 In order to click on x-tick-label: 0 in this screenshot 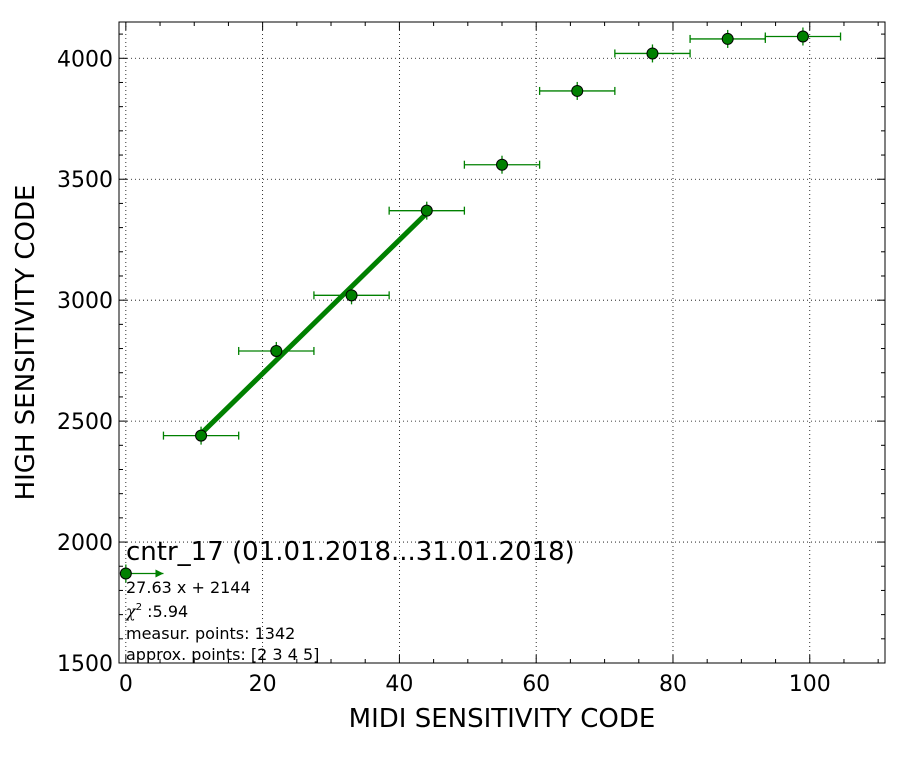, I will do `click(126, 684)`.